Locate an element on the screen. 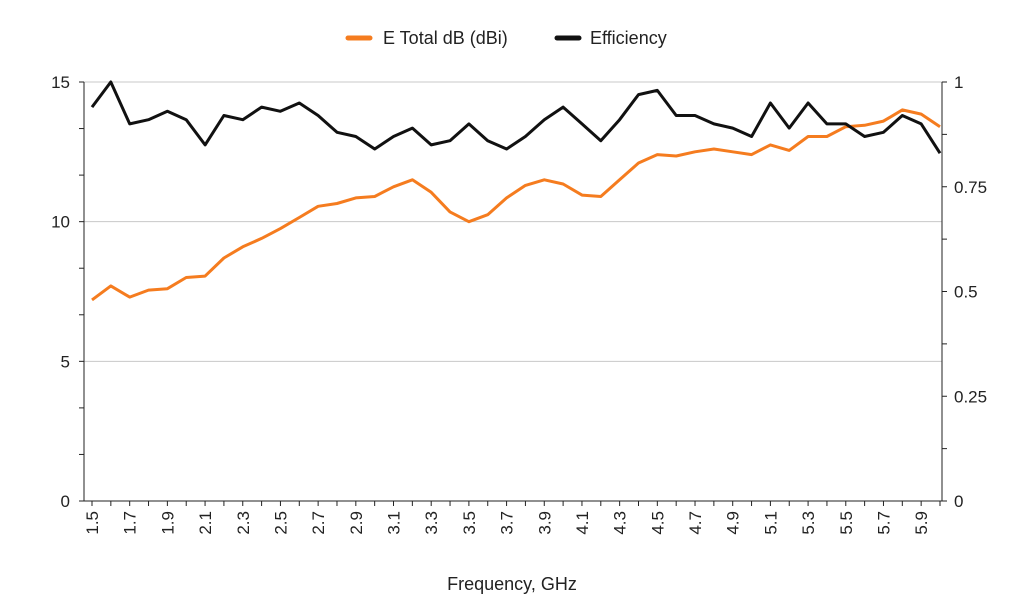 The image size is (1024, 613). legend: E Total dB (dBi) Efficiency is located at coordinates (506, 38).